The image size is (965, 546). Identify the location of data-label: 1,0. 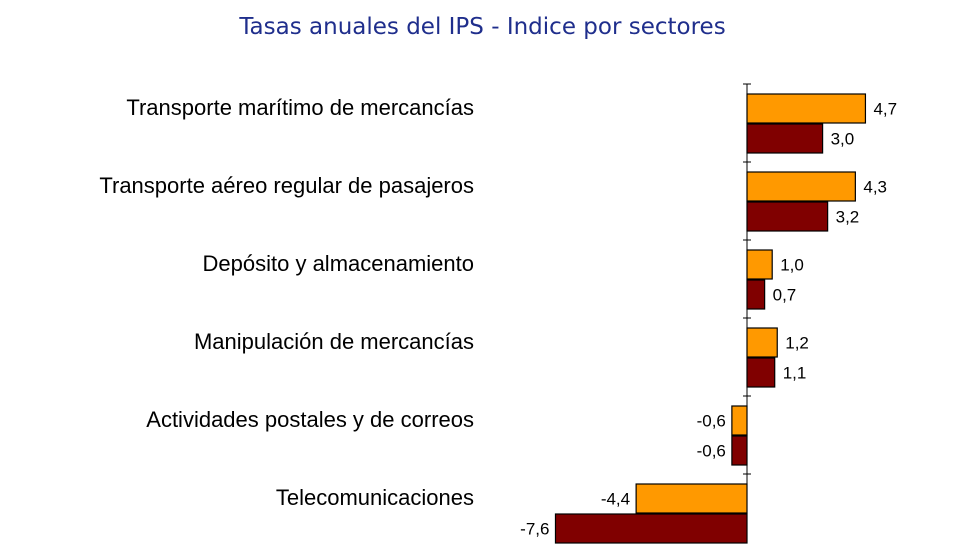
(792, 265).